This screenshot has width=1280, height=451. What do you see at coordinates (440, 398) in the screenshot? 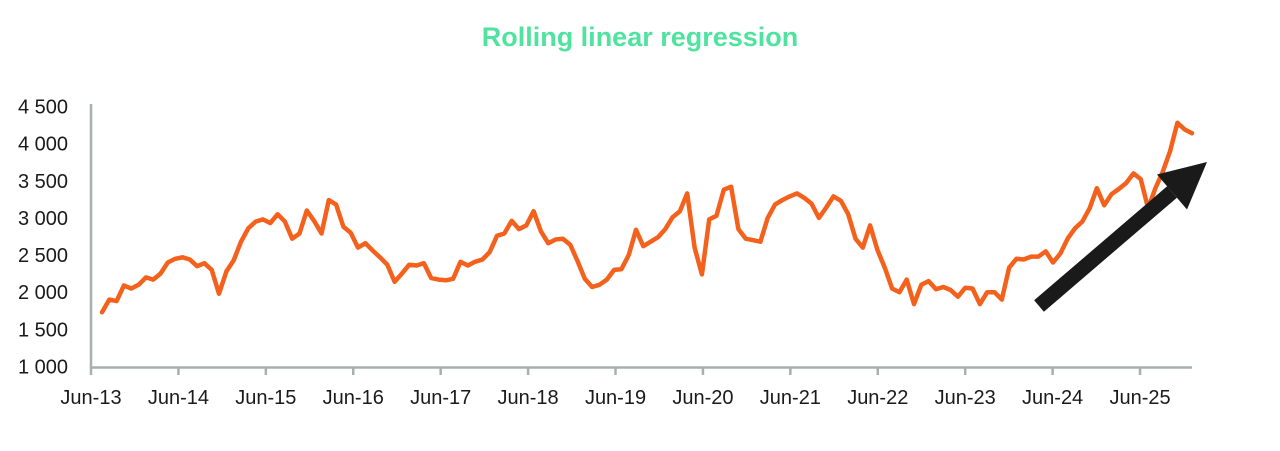
I see `x-tick-label: Jun-17` at bounding box center [440, 398].